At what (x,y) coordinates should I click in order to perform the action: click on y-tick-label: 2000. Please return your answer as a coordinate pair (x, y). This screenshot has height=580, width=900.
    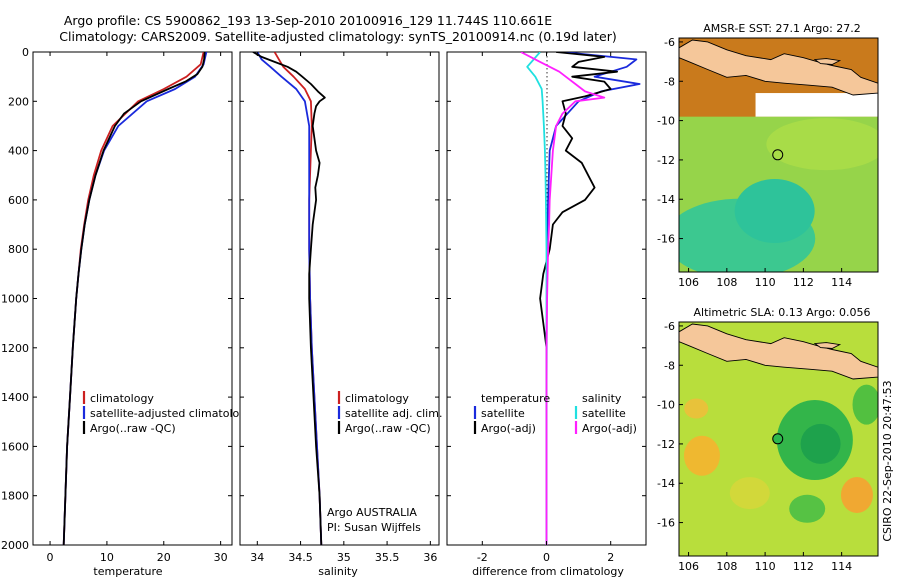
    Looking at the image, I should click on (15, 545).